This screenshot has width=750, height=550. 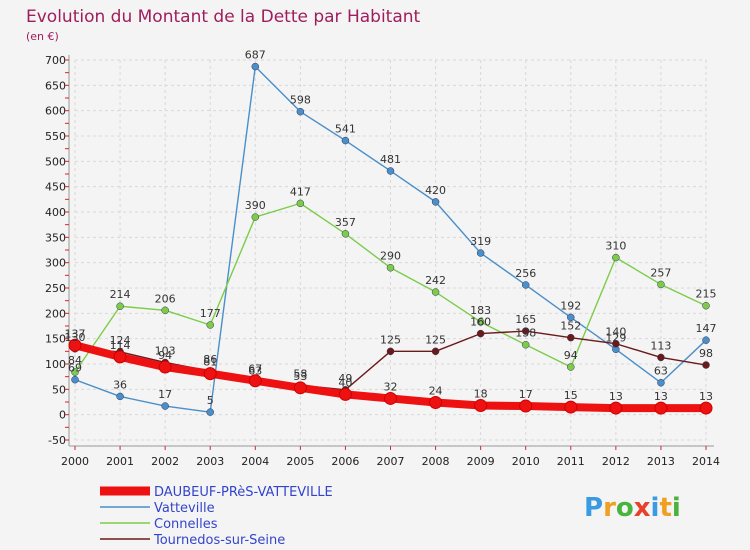 What do you see at coordinates (391, 461) in the screenshot?
I see `x-tick-label: 2007` at bounding box center [391, 461].